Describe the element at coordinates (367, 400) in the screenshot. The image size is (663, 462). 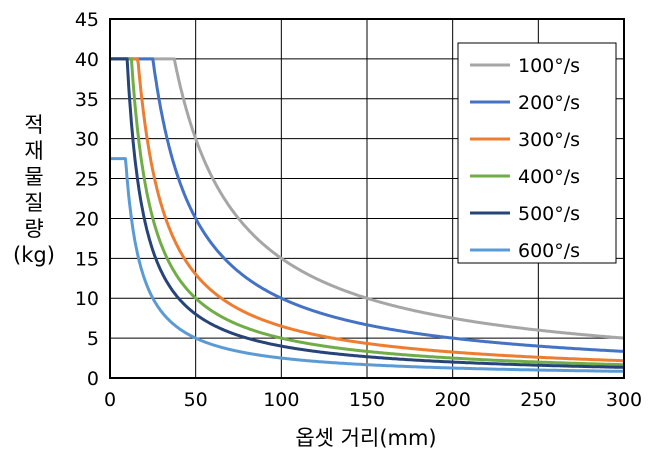
I see `x-tick-label: 150` at that location.